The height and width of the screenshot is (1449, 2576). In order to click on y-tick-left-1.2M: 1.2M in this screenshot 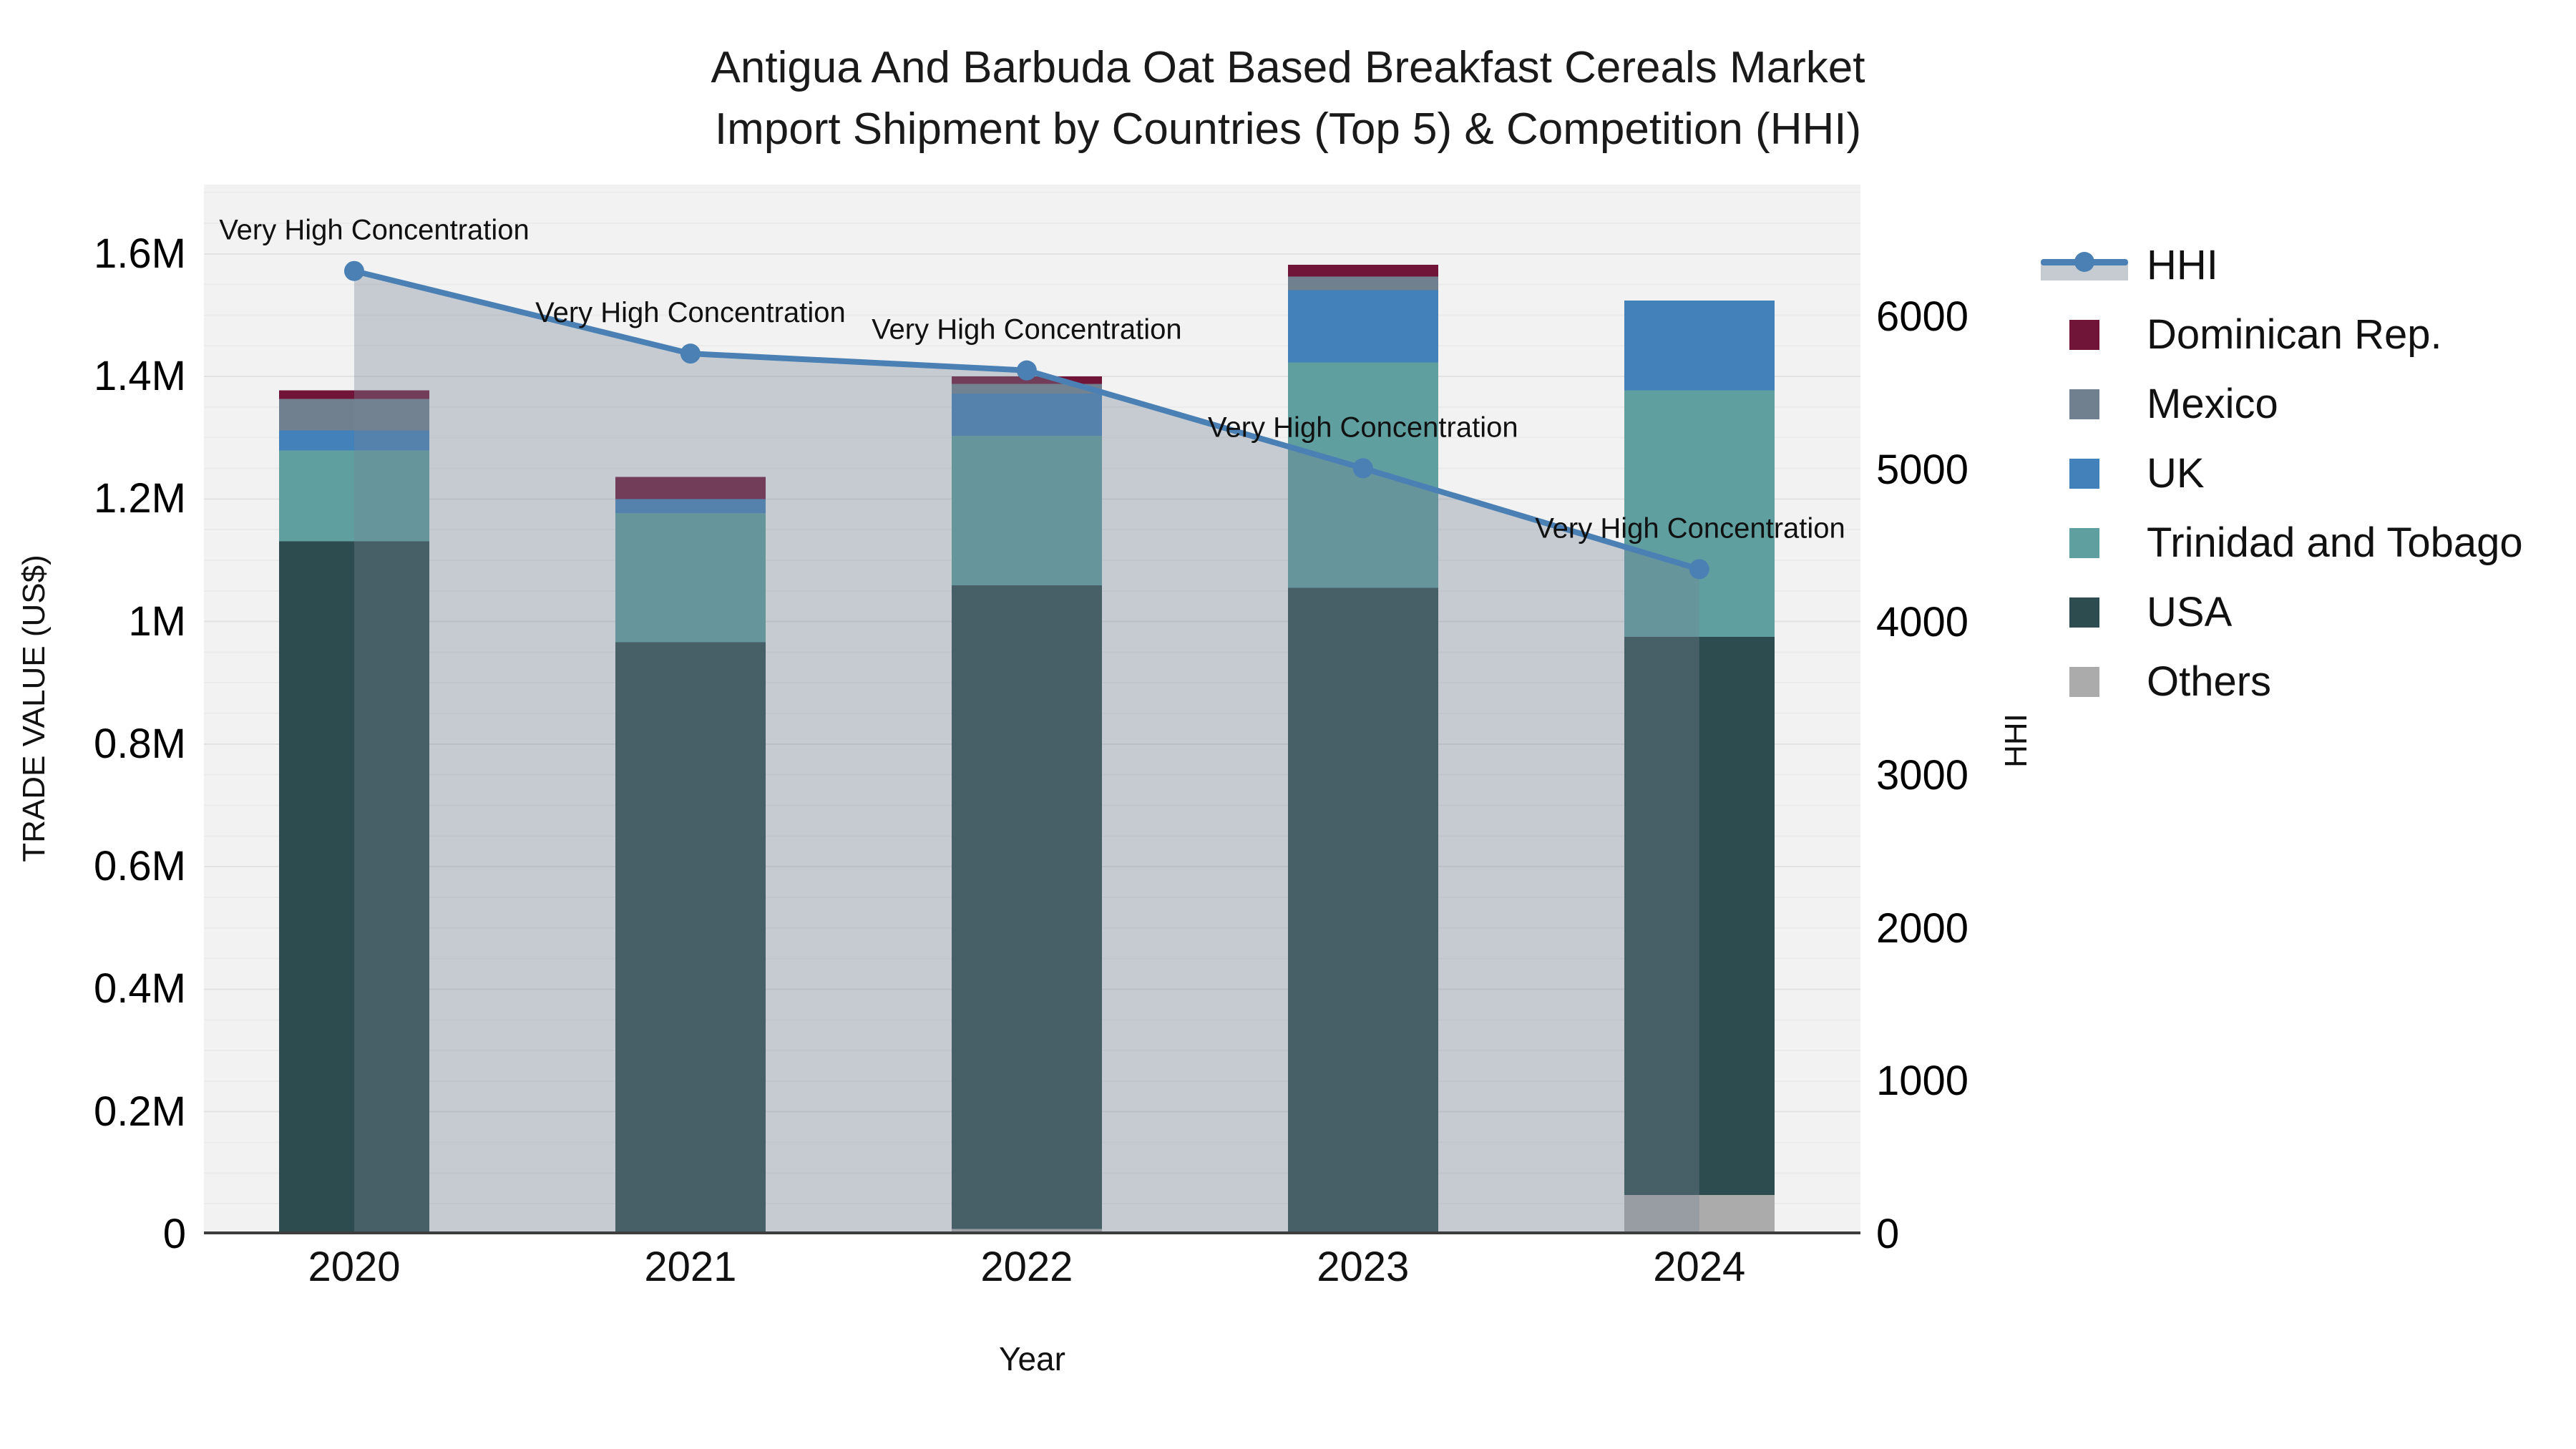, I will do `click(140, 498)`.